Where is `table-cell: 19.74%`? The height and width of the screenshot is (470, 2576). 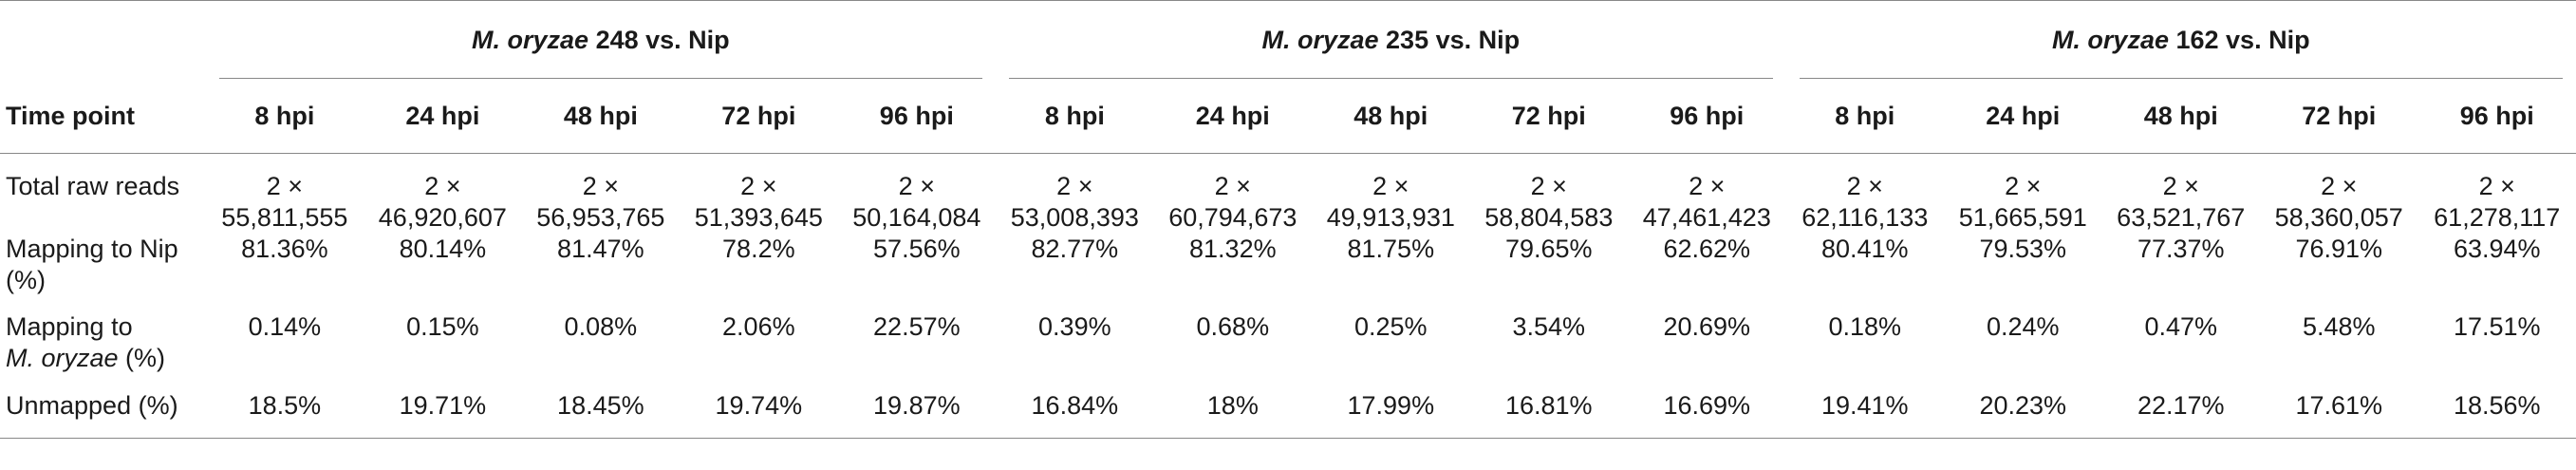 table-cell: 19.74% is located at coordinates (759, 414).